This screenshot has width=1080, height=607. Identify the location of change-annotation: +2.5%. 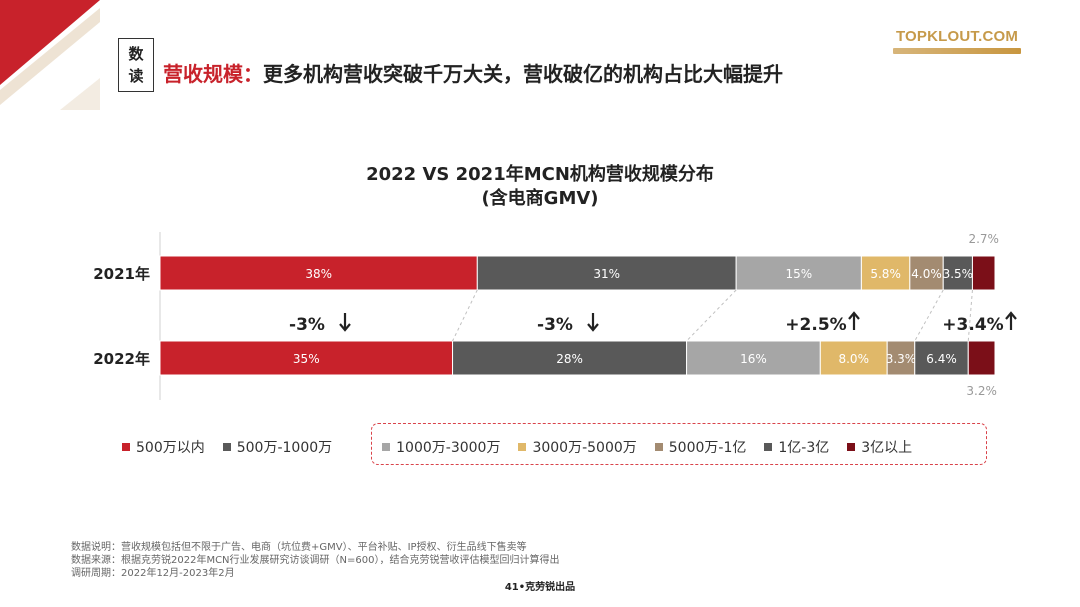
(815, 325).